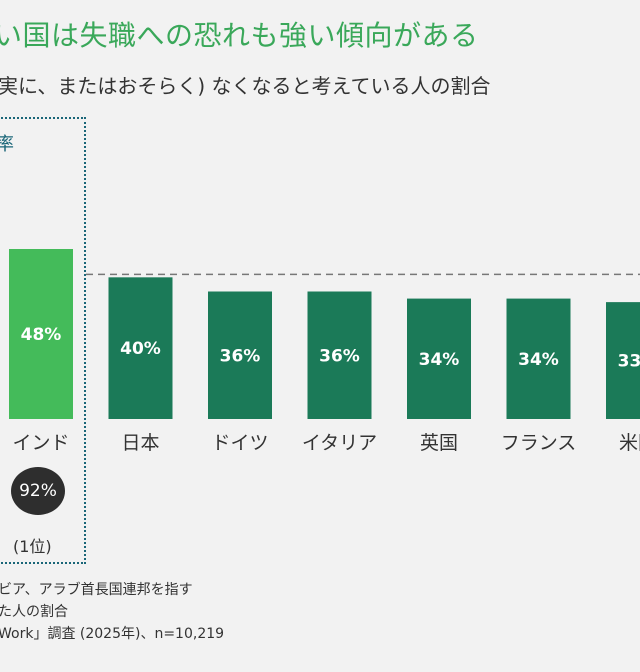 Image resolution: width=640 pixels, height=672 pixels. Describe the element at coordinates (539, 443) in the screenshot. I see `category-label-5: フランス` at that location.